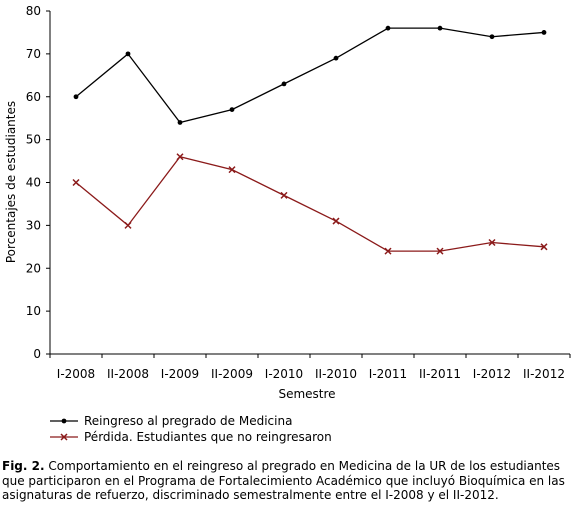 This screenshot has height=508, width=580. Describe the element at coordinates (33, 97) in the screenshot. I see `y-tick-label: 60` at that location.